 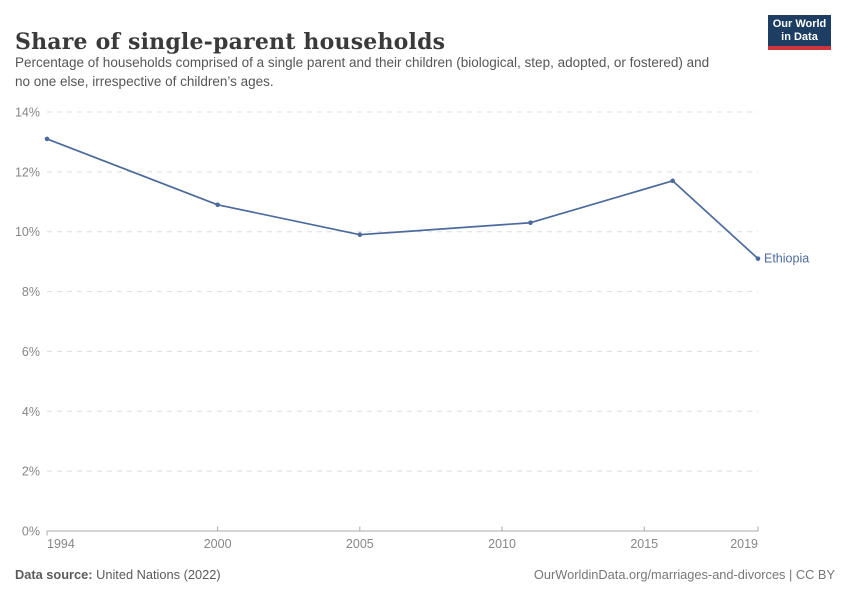 I want to click on x-tick-label: 2000, so click(x=218, y=544).